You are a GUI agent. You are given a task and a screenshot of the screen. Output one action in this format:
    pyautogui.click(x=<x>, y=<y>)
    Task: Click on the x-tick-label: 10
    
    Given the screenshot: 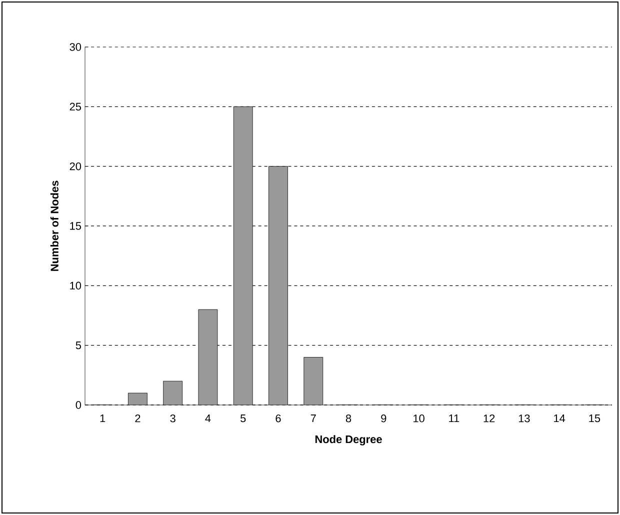 What is the action you would take?
    pyautogui.click(x=419, y=418)
    